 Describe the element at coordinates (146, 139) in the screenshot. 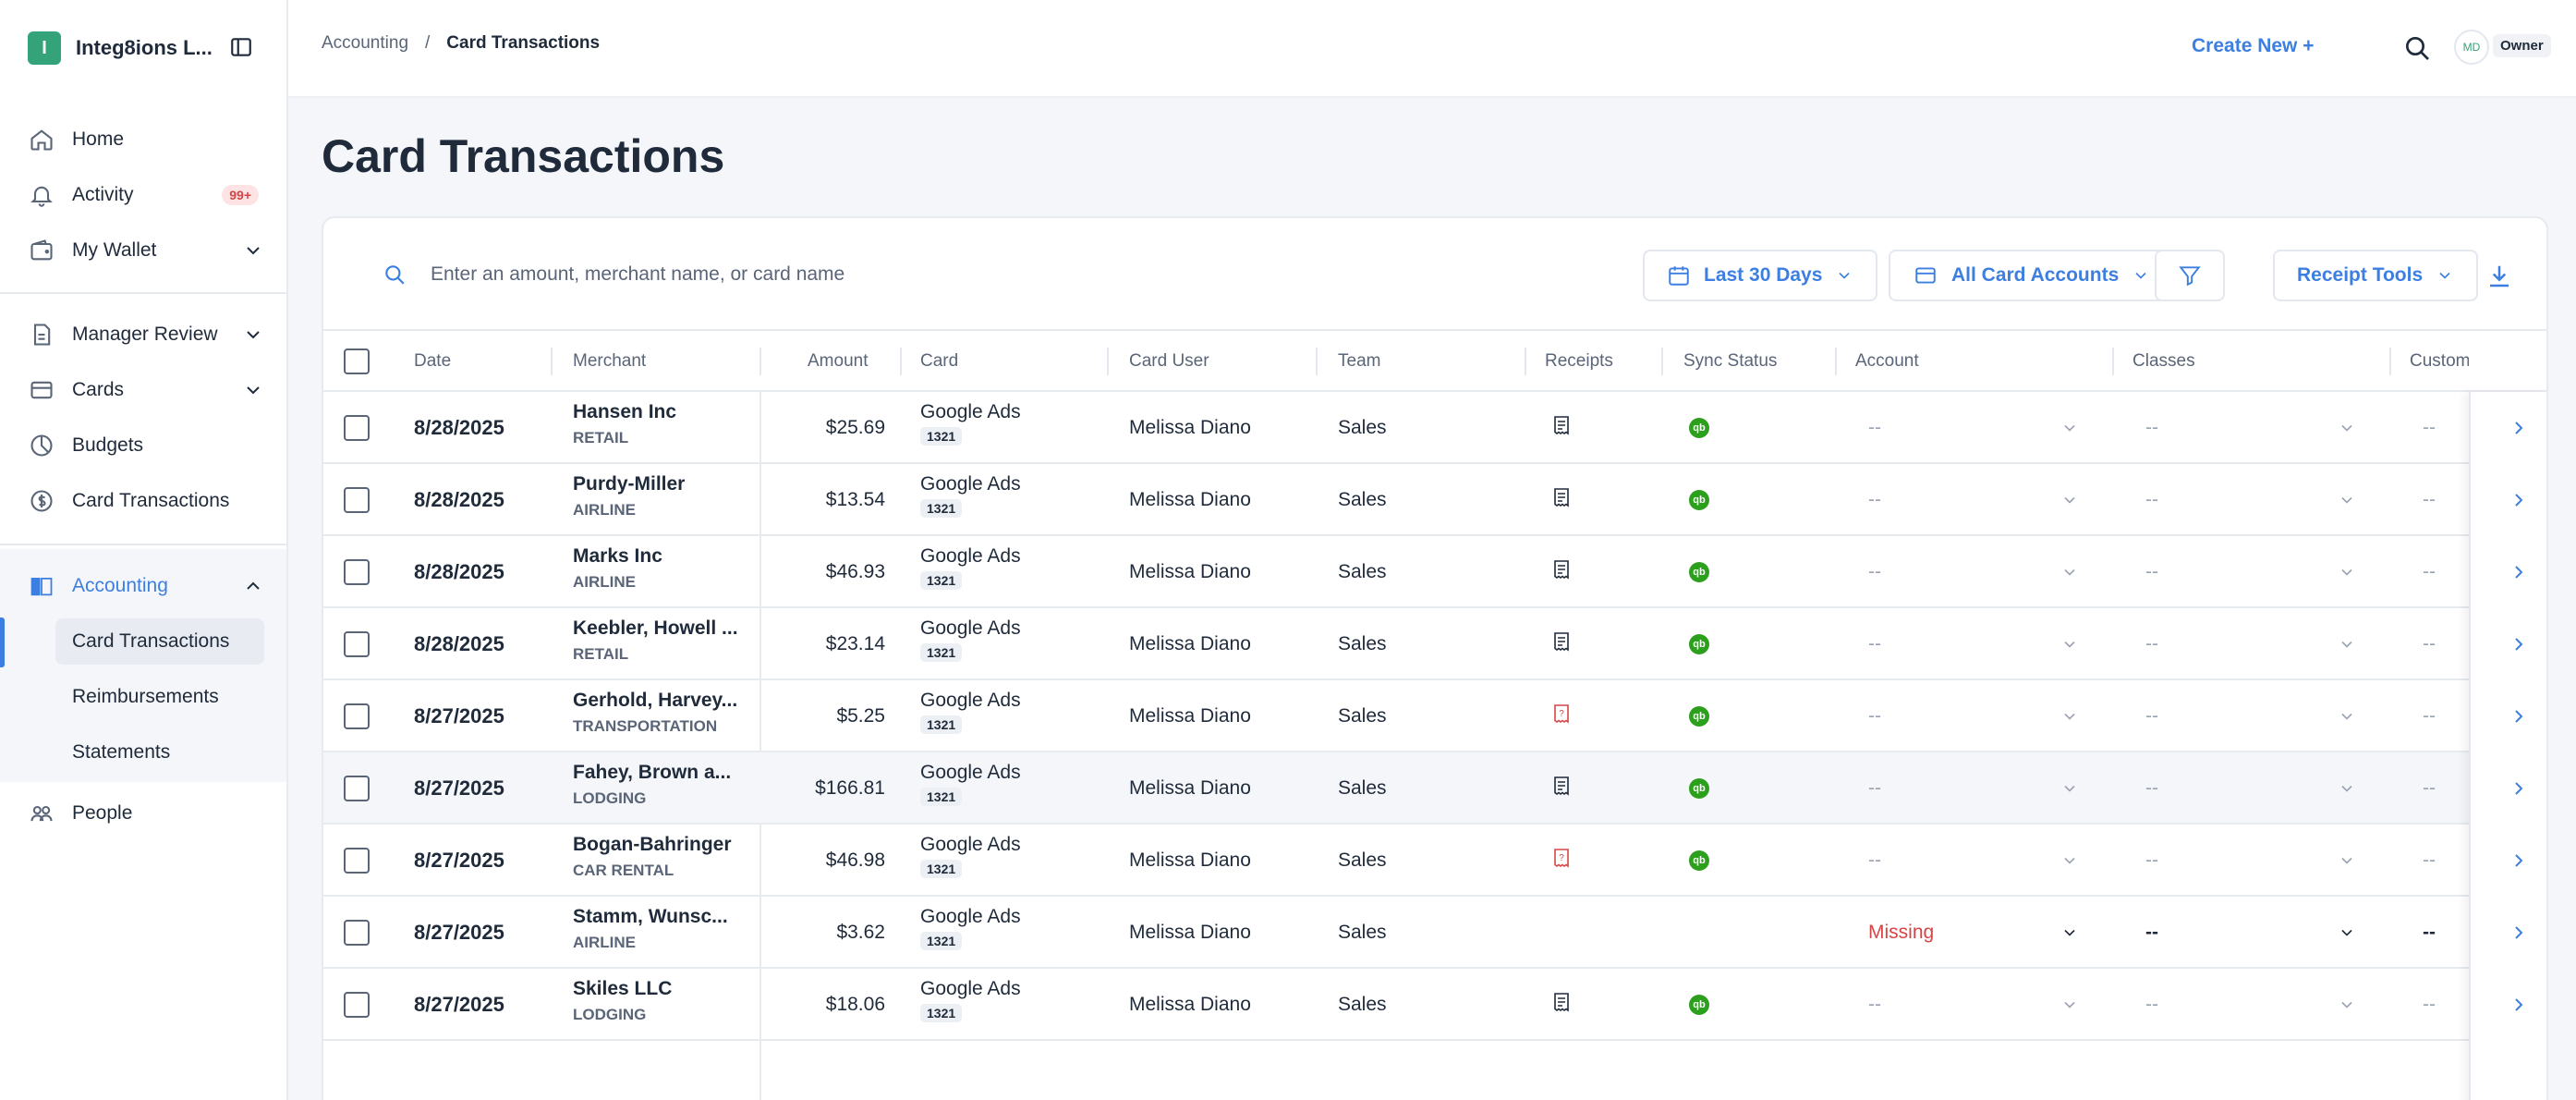

I see `sidebar-item-home: Home` at that location.